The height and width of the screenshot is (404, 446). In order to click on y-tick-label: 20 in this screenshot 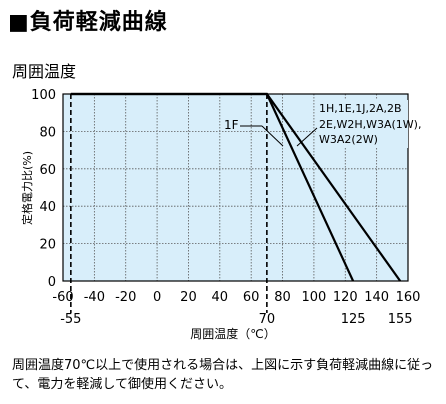, I will do `click(47, 245)`.